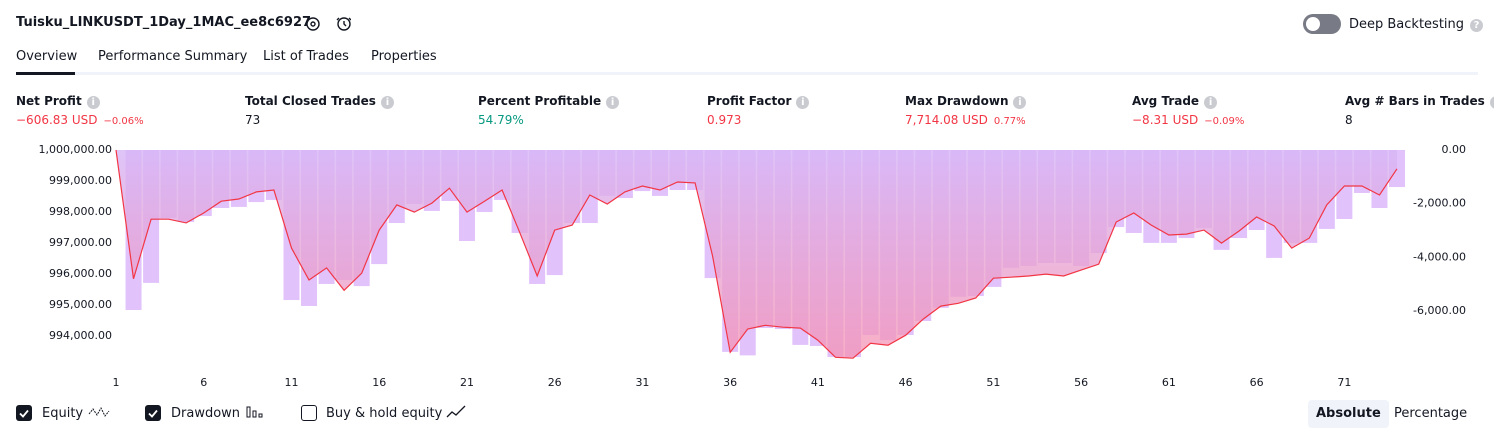 This screenshot has height=438, width=1494. What do you see at coordinates (1439, 310) in the screenshot?
I see `y2-tick-label: -6,000.00` at bounding box center [1439, 310].